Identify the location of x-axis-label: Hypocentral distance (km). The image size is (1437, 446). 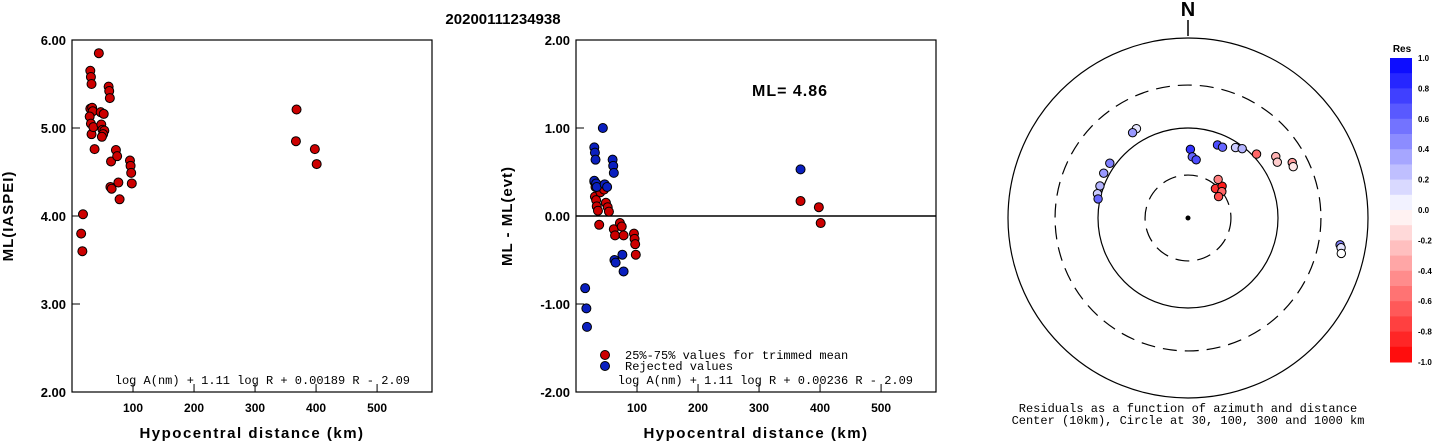
(755, 433).